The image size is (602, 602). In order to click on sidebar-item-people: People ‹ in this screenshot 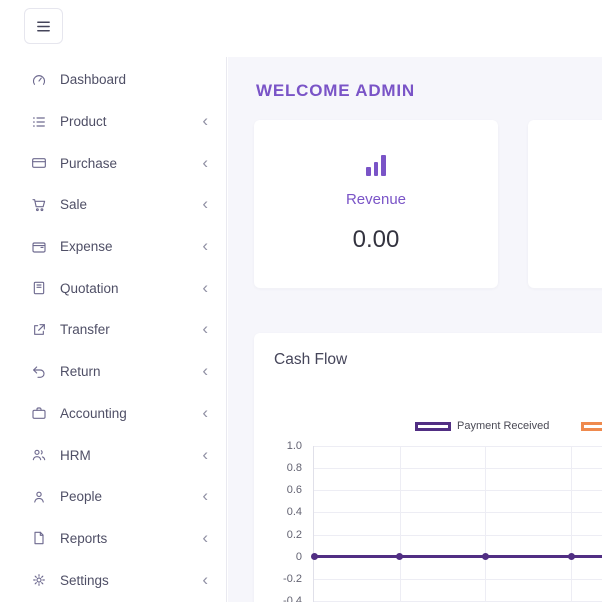, I will do `click(113, 497)`.